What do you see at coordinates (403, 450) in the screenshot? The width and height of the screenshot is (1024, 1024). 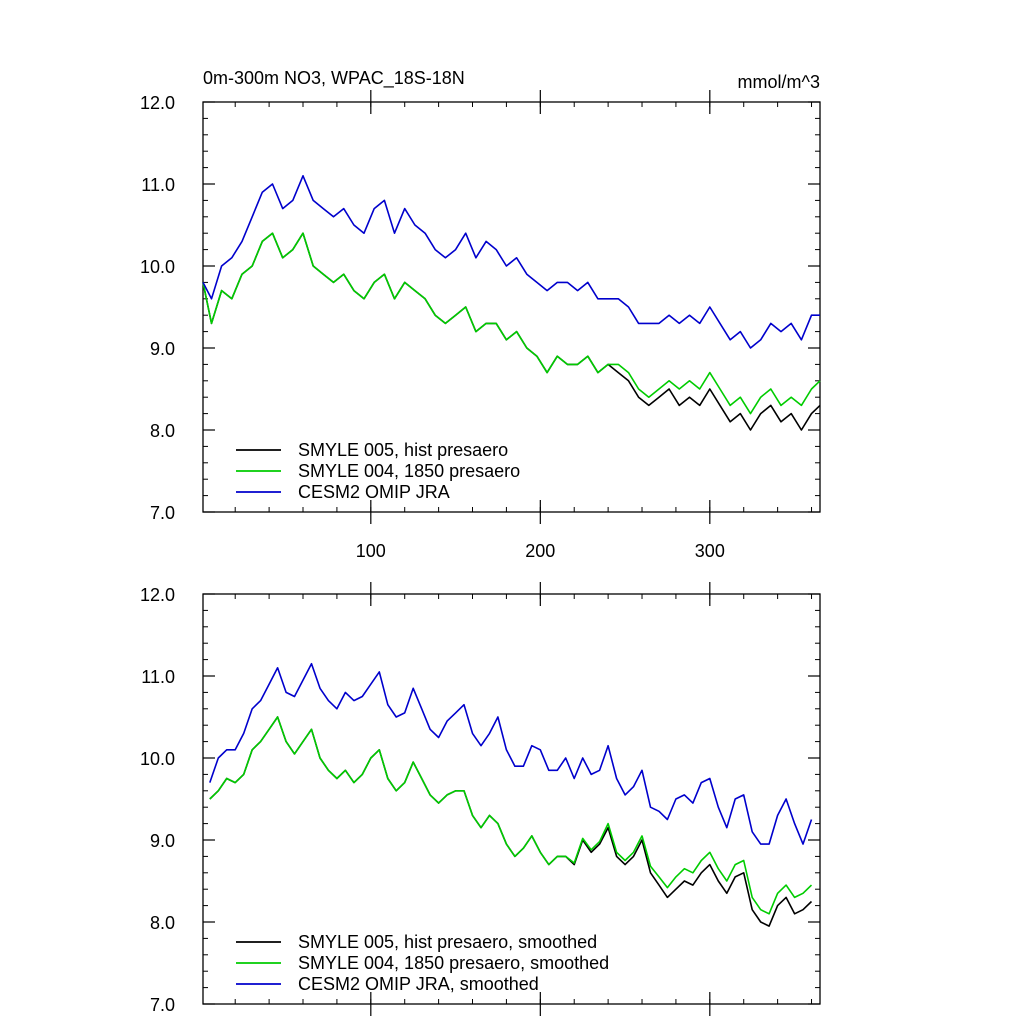 I see `legend-label: SMYLE 005, hist presaero` at bounding box center [403, 450].